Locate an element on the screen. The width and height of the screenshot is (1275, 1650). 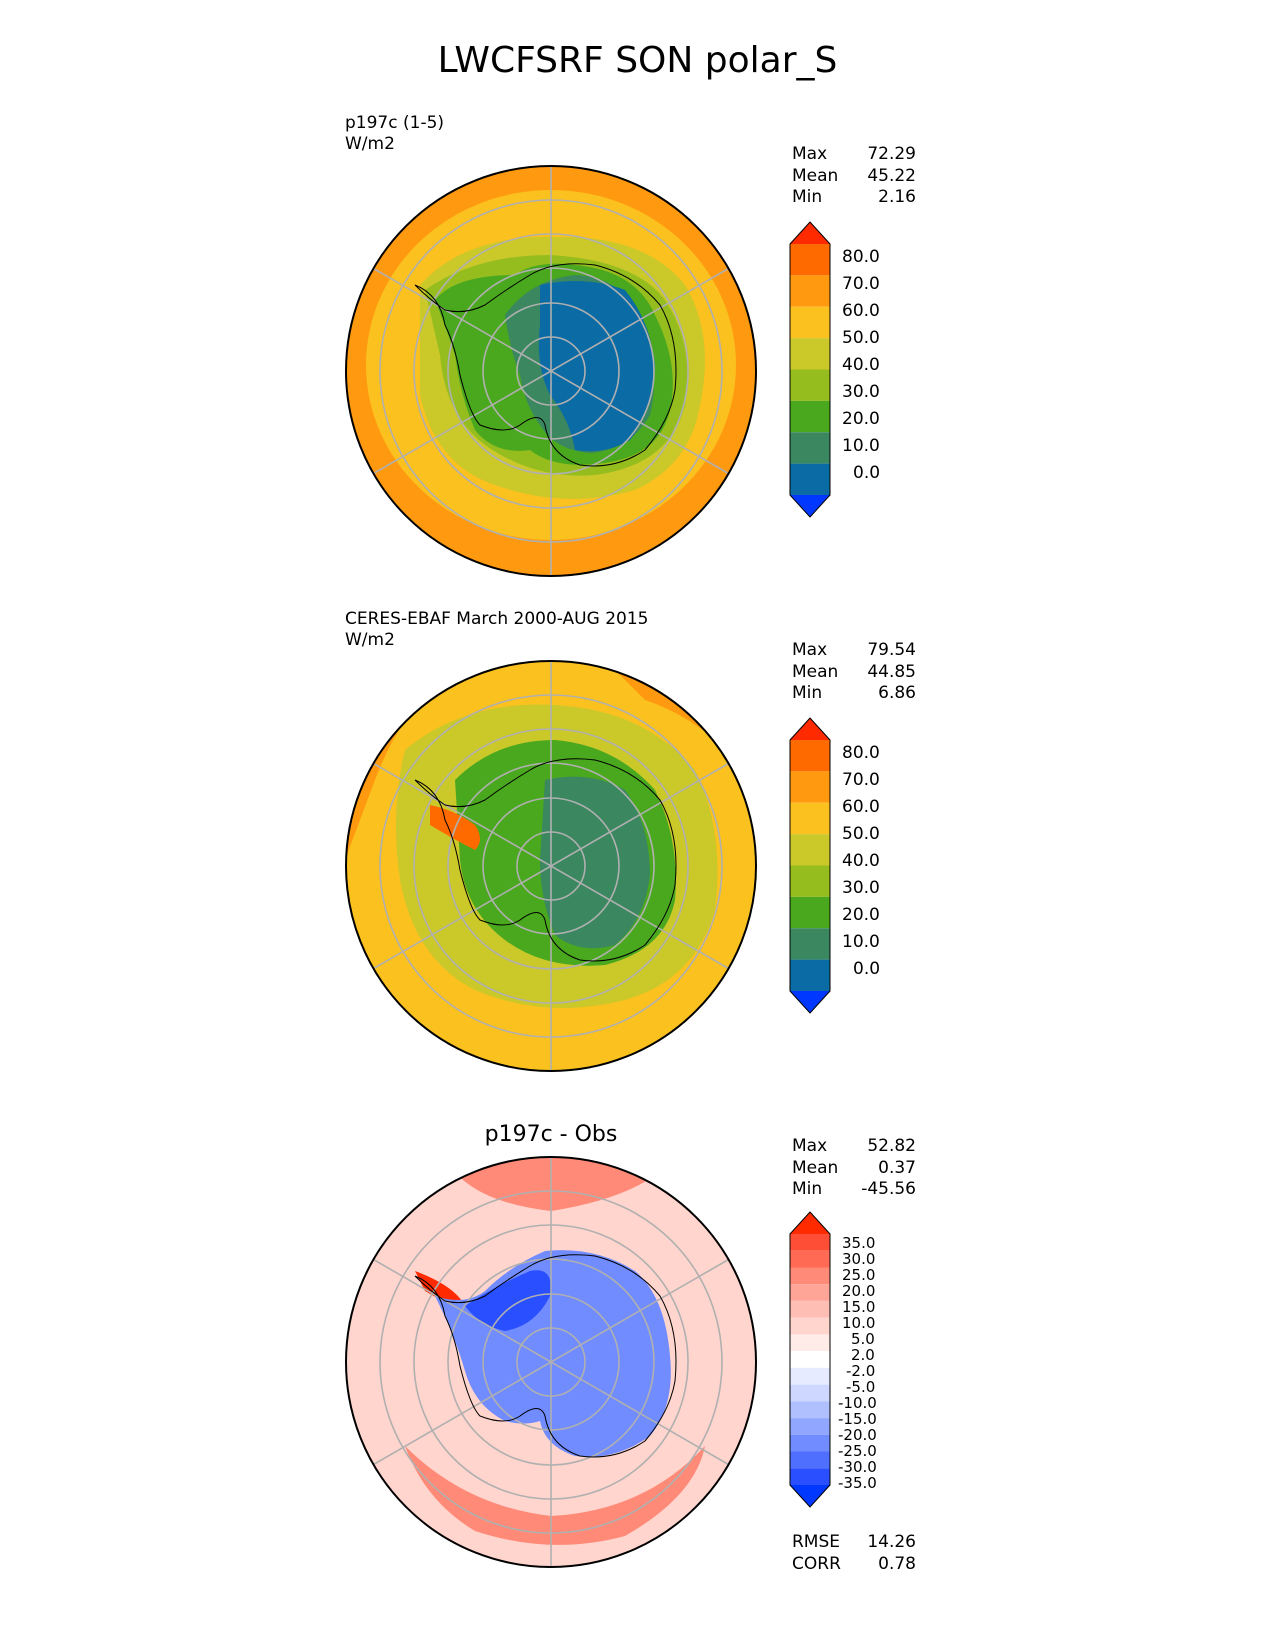
stat-value: -45.56 is located at coordinates (888, 1189).